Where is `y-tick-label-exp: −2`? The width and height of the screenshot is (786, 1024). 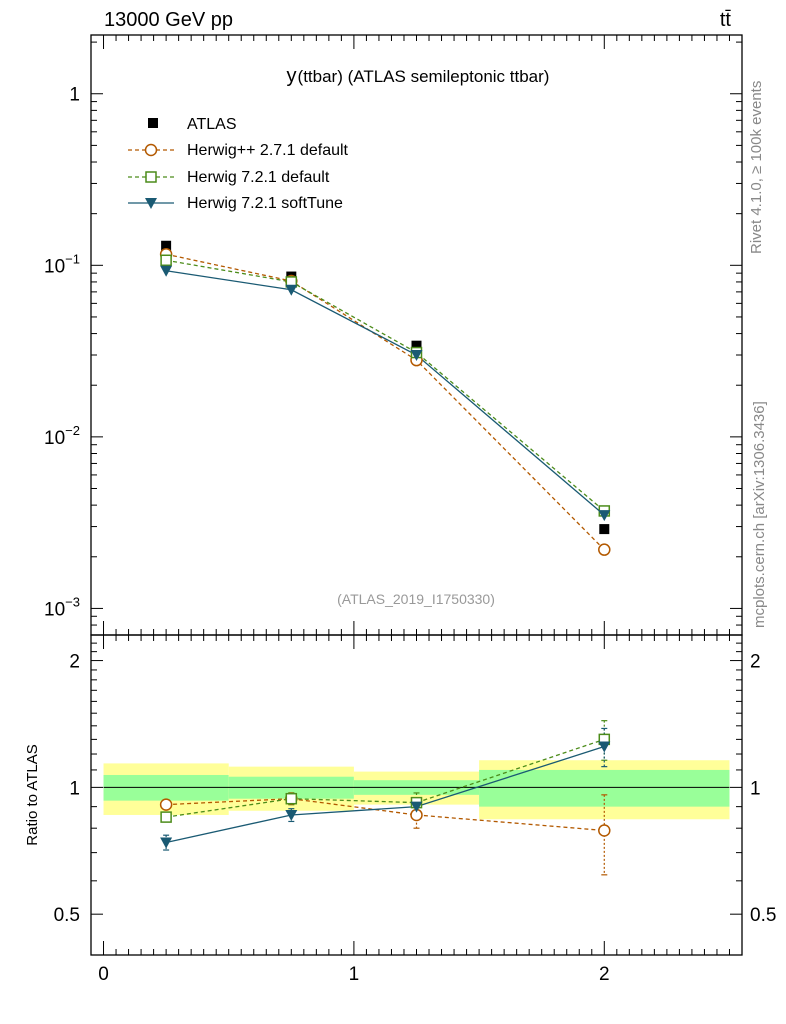
y-tick-label-exp: −2 is located at coordinates (72, 430).